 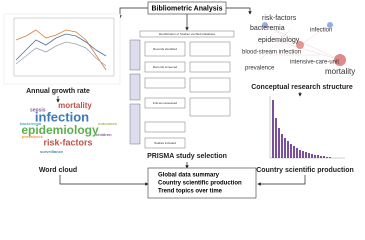 What do you see at coordinates (190, 192) in the screenshot?
I see `summary-item: Trend topics over time` at bounding box center [190, 192].